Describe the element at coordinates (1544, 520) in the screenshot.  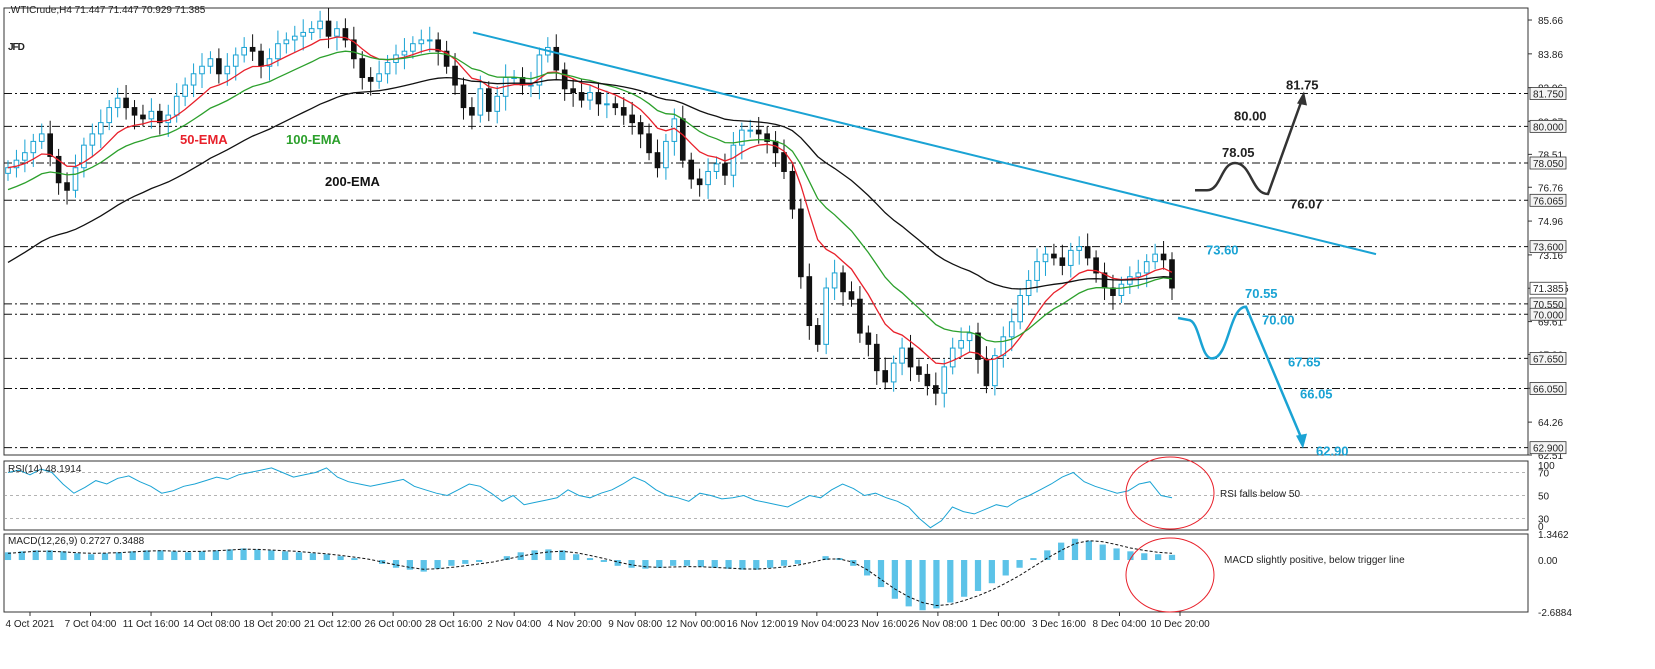
I see `rsi-y-tick-label: 30` at that location.